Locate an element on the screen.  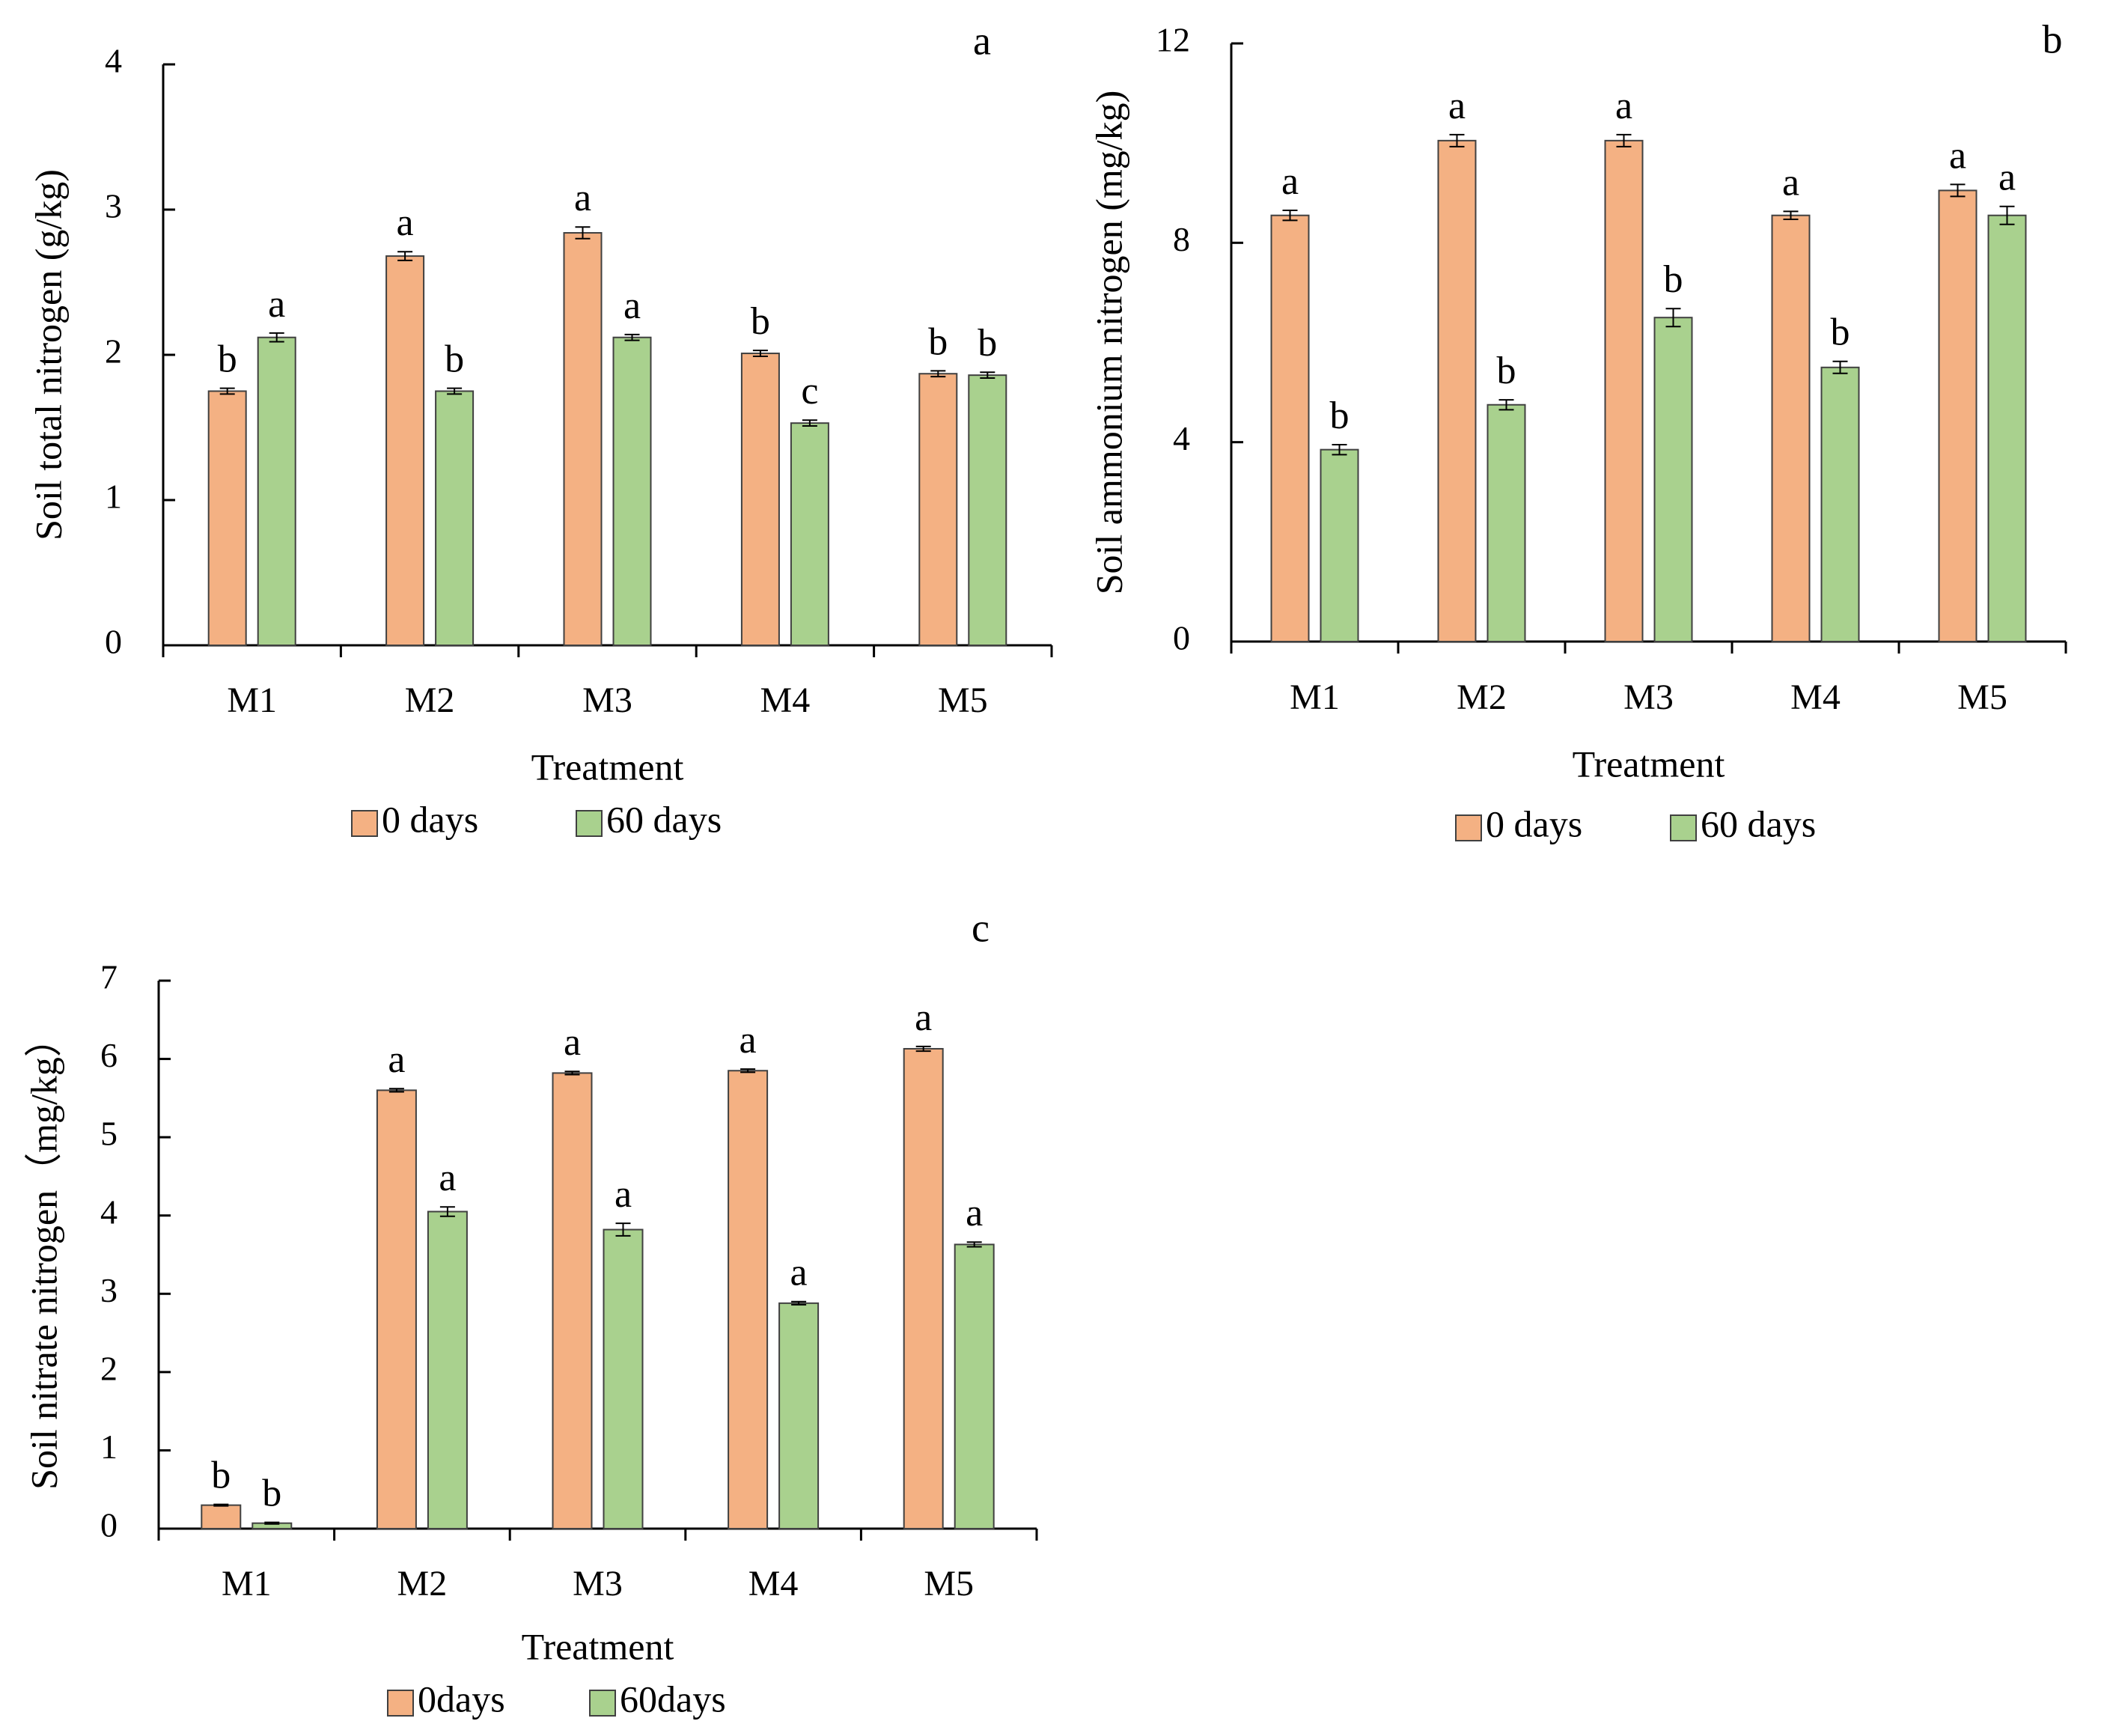
panel-c-category-label: M3 is located at coordinates (598, 1584).